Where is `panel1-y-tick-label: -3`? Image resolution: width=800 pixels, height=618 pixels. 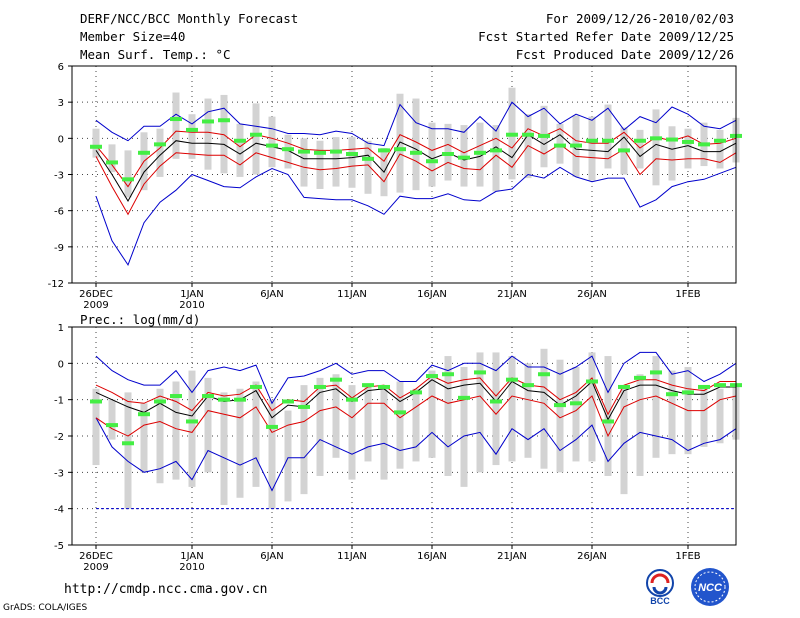 panel1-y-tick-label: -3 is located at coordinates (59, 176).